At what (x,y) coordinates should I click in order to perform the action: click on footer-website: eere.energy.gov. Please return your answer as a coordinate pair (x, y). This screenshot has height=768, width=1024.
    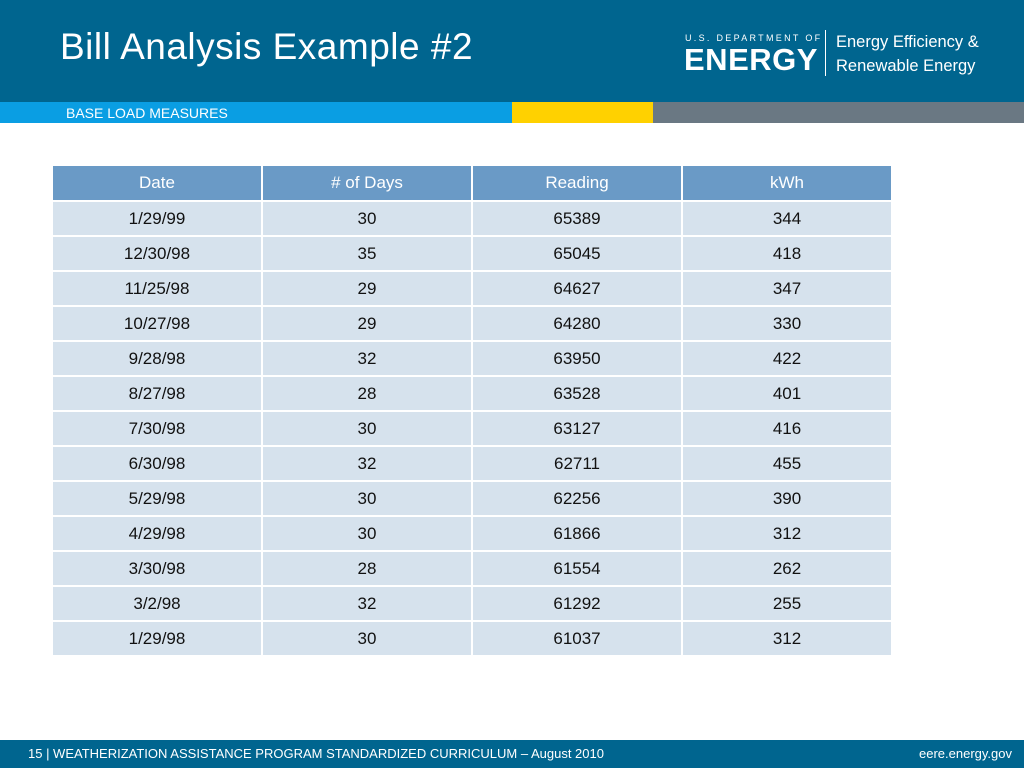
    Looking at the image, I should click on (965, 753).